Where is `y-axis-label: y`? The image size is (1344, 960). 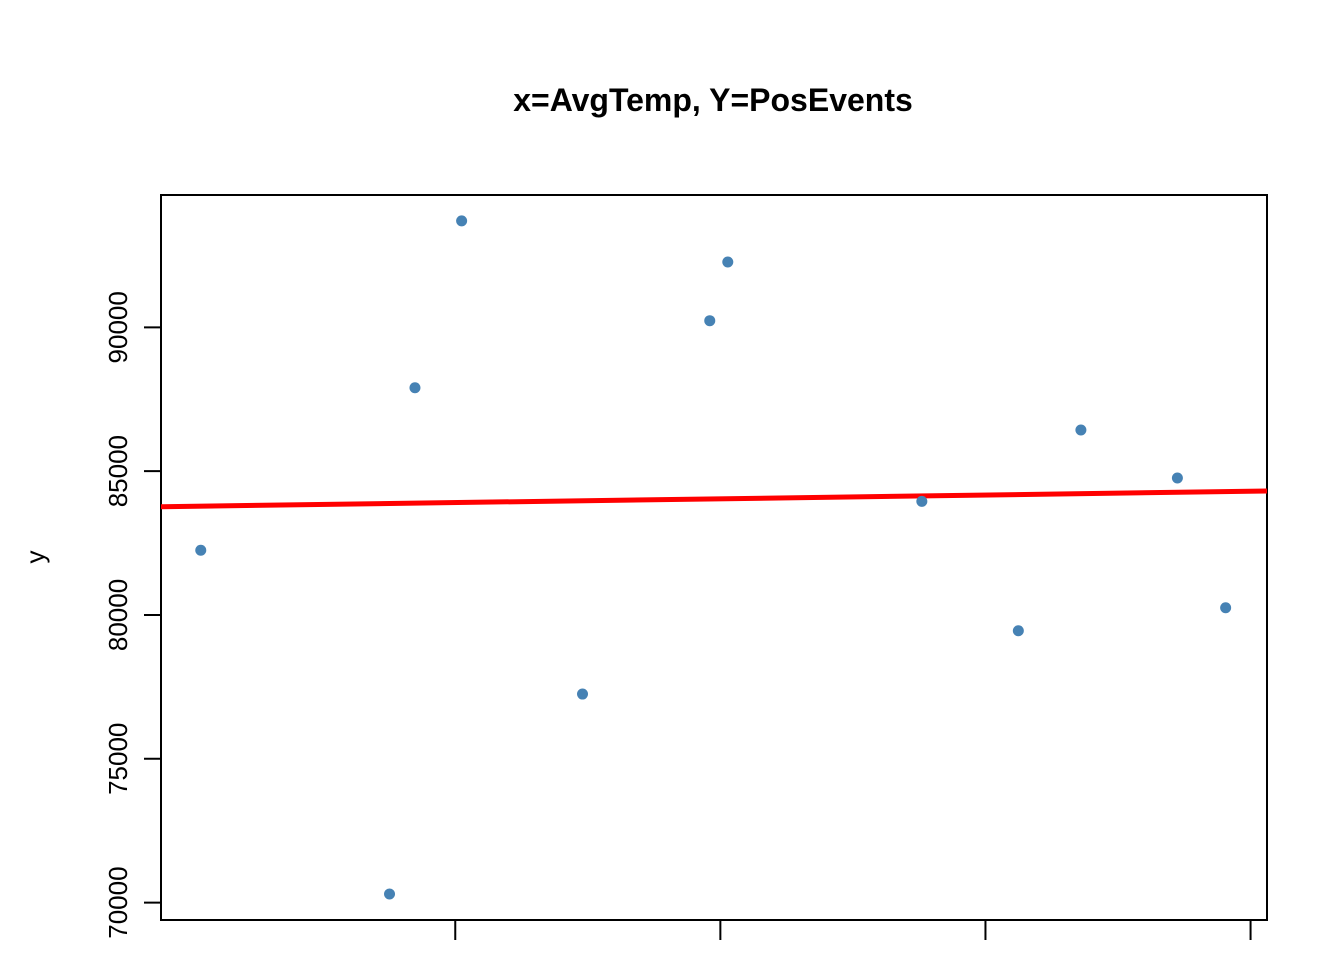 y-axis-label: y is located at coordinates (35, 557).